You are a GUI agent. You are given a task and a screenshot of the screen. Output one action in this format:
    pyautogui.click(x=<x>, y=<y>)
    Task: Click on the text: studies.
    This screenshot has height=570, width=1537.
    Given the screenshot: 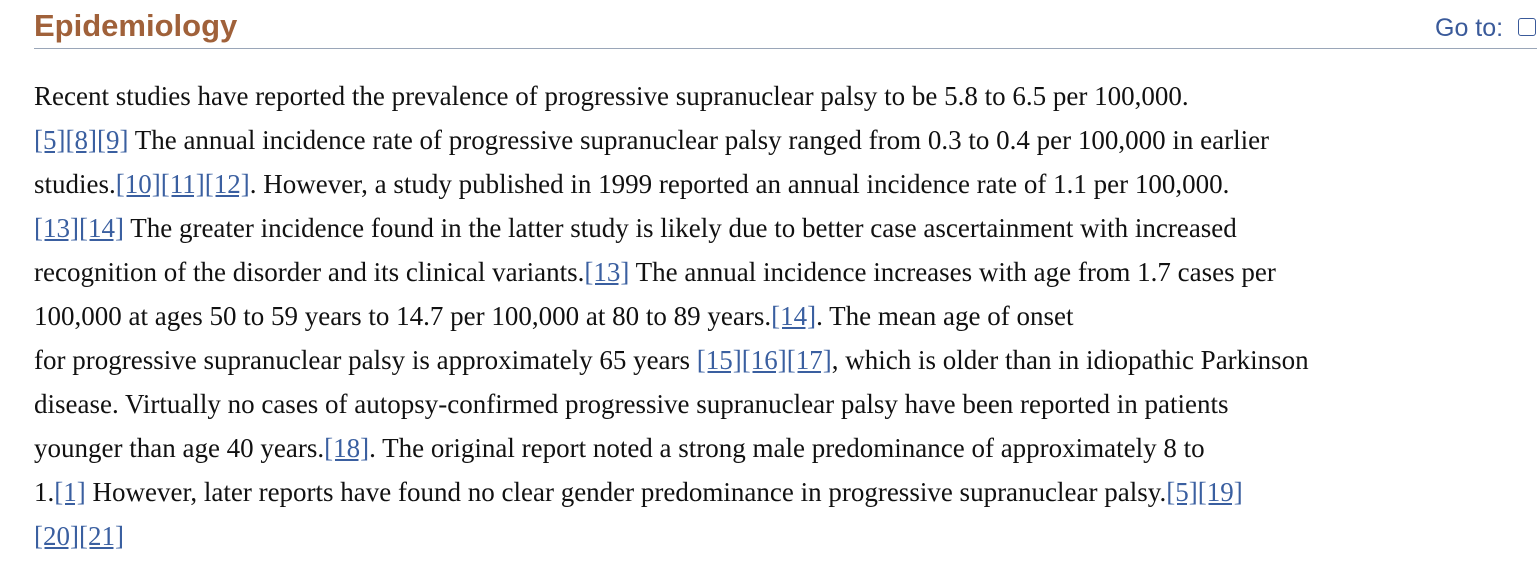 What is the action you would take?
    pyautogui.click(x=75, y=184)
    